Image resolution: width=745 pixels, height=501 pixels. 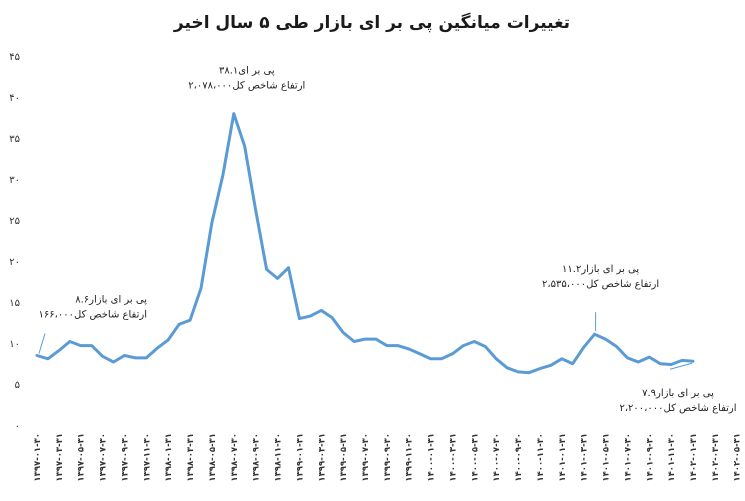 What do you see at coordinates (738, 457) in the screenshot?
I see `x-tick-label: ۱۴۰۲-۰۵-۳۱` at bounding box center [738, 457].